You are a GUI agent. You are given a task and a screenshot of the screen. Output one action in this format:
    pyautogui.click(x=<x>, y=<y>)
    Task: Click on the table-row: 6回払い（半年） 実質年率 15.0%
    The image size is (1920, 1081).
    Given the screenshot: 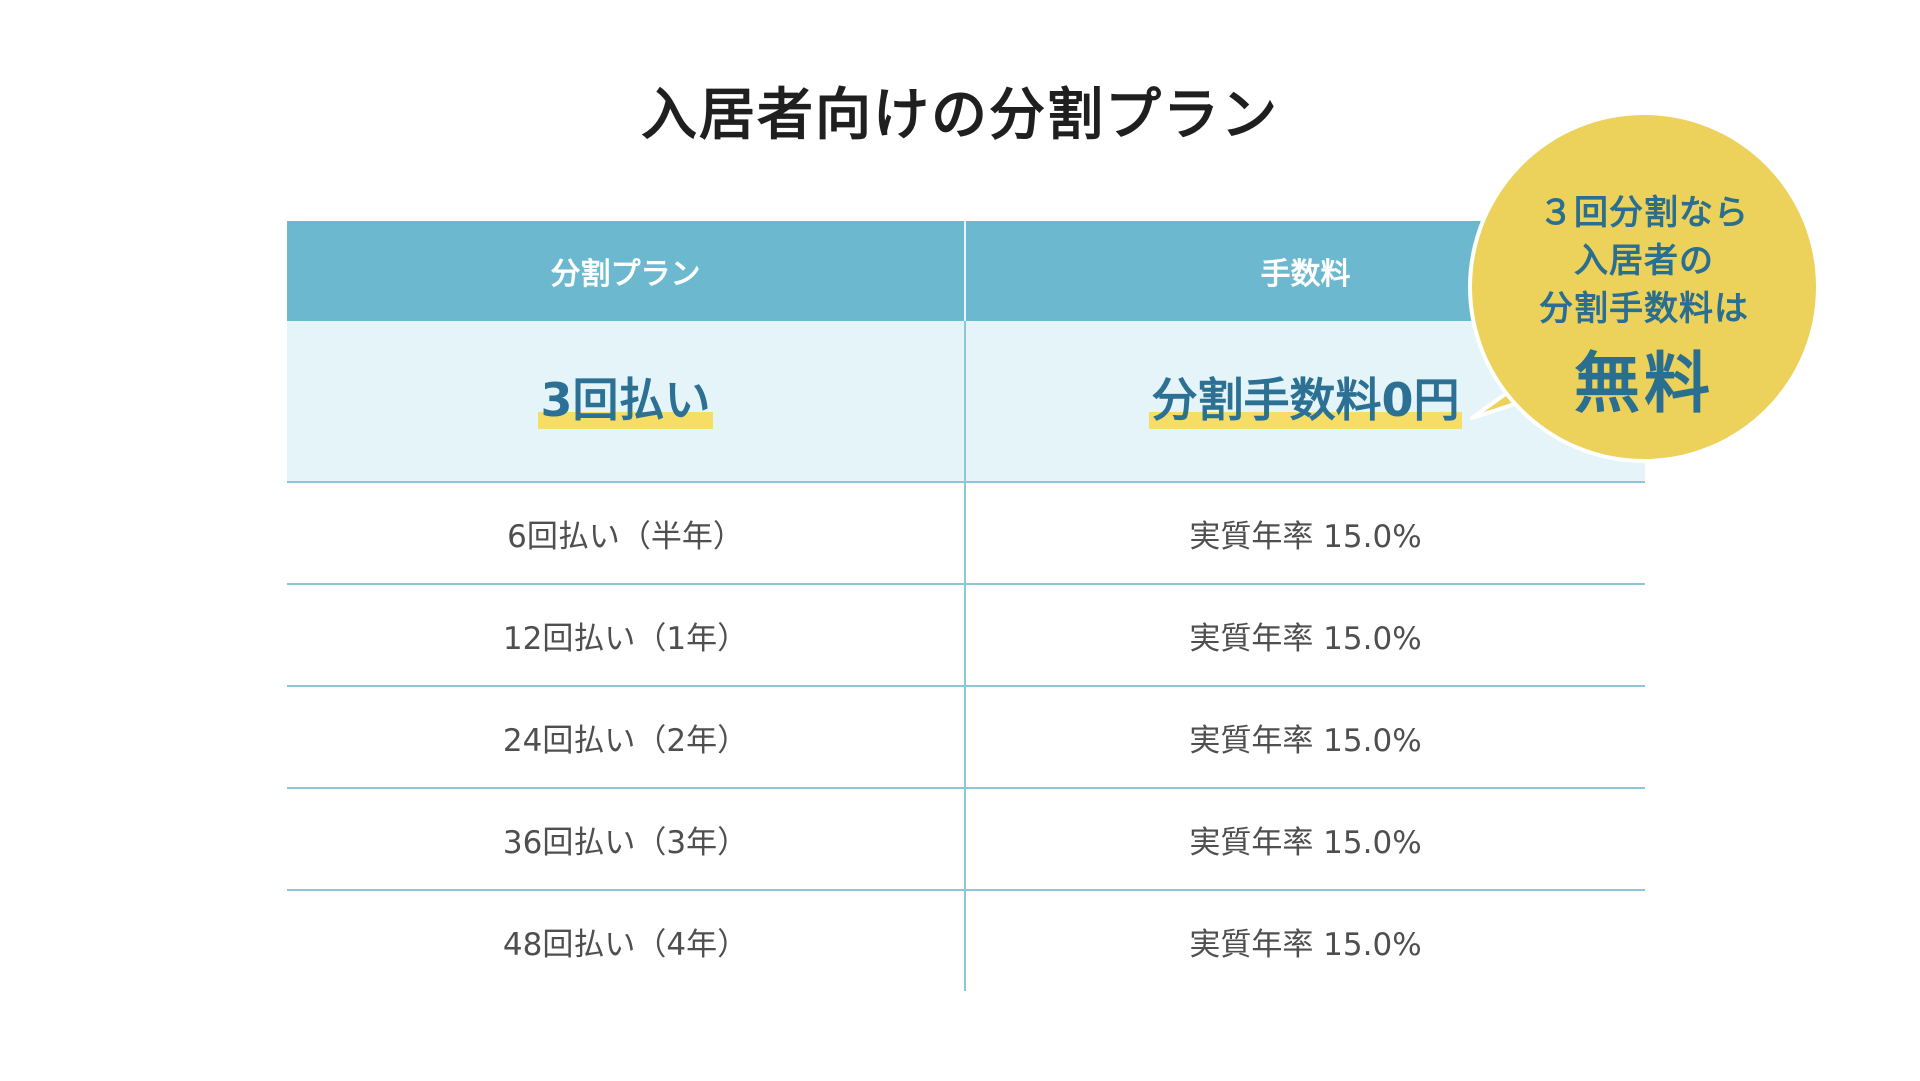 What is the action you would take?
    pyautogui.click(x=966, y=533)
    